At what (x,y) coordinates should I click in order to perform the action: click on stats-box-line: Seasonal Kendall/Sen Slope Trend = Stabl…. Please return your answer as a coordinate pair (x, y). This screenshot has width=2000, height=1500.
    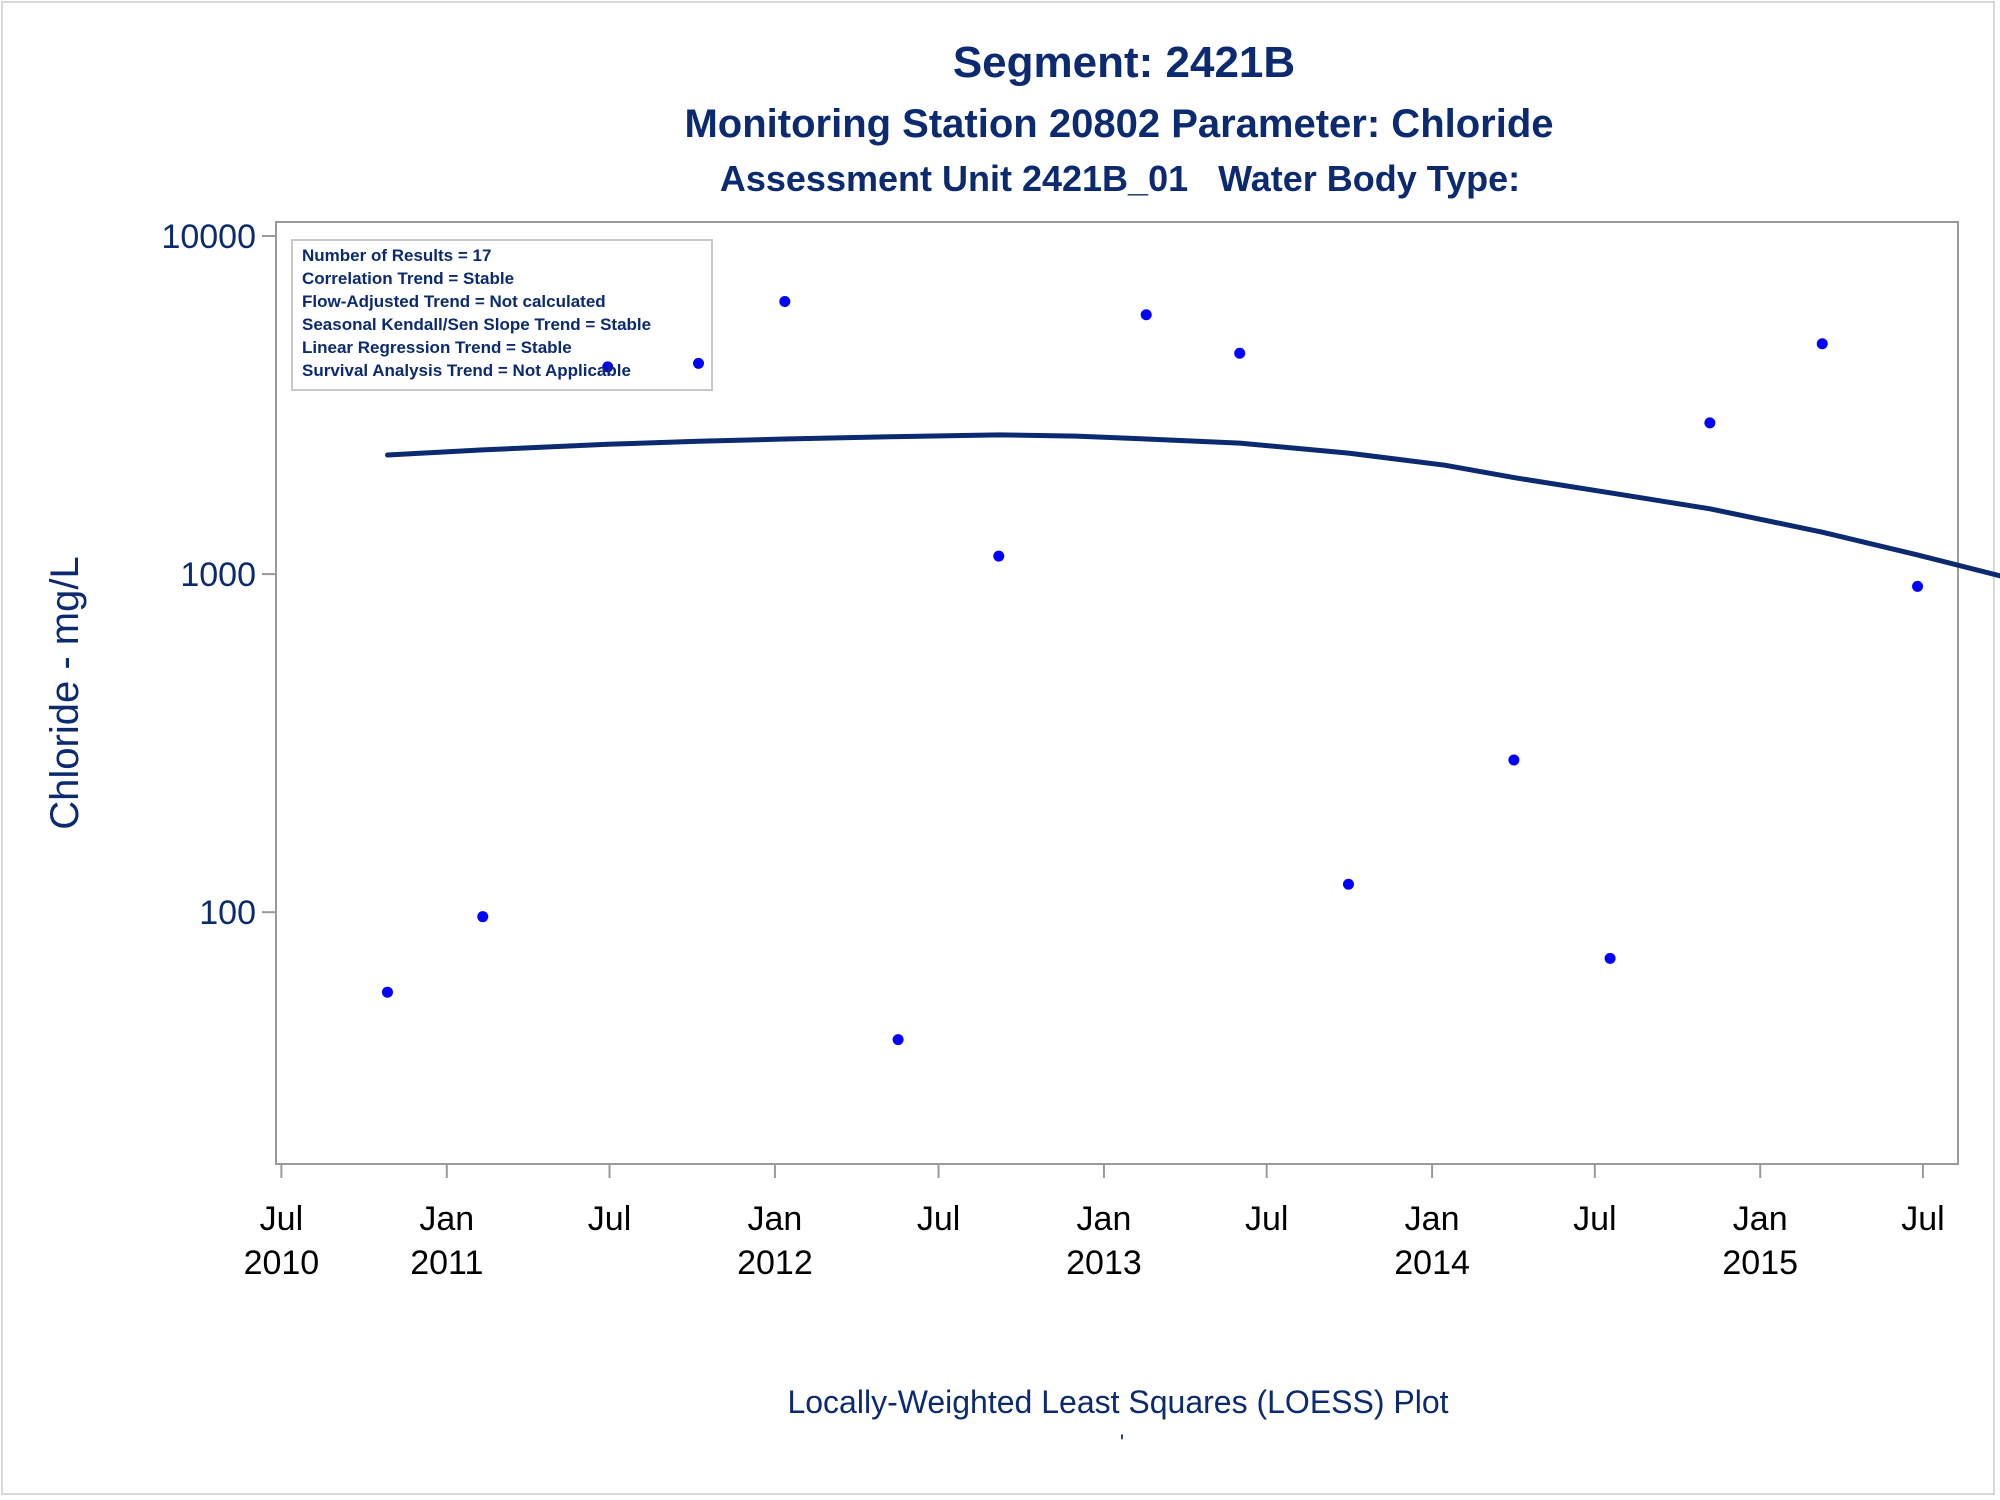
    Looking at the image, I should click on (476, 324).